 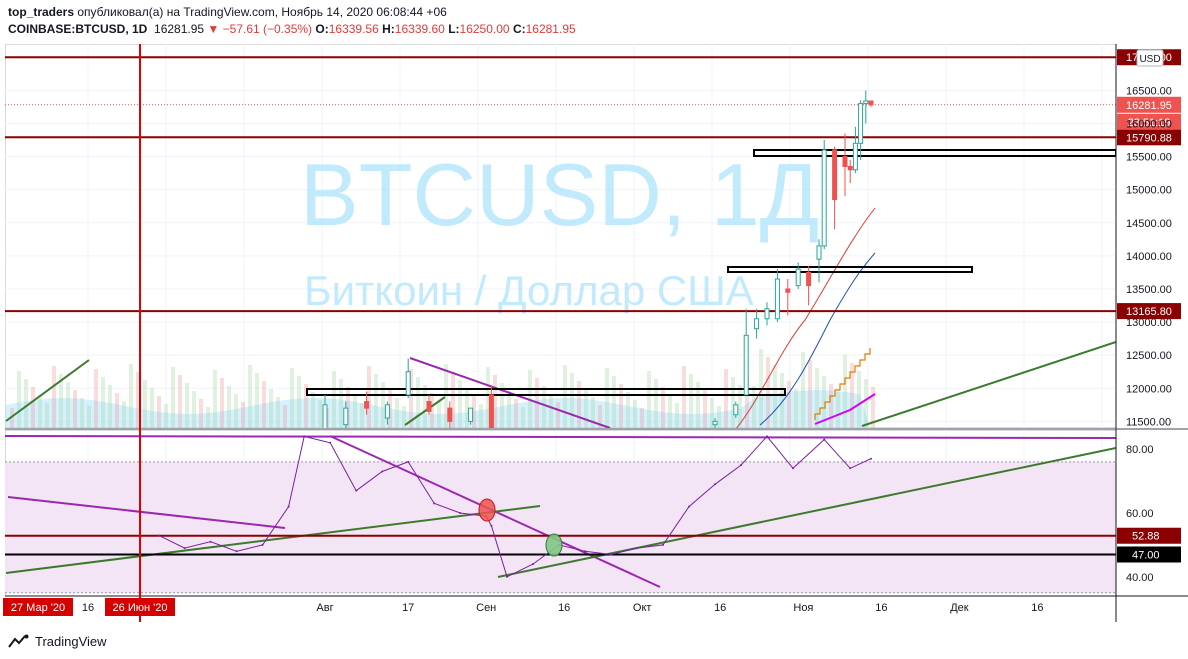 What do you see at coordinates (642, 608) in the screenshot?
I see `x-tick-label: Окт` at bounding box center [642, 608].